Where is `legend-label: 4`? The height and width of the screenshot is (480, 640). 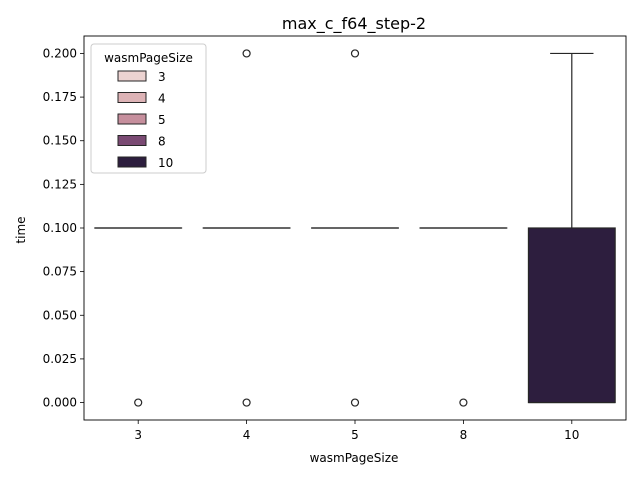 legend-label: 4 is located at coordinates (162, 99).